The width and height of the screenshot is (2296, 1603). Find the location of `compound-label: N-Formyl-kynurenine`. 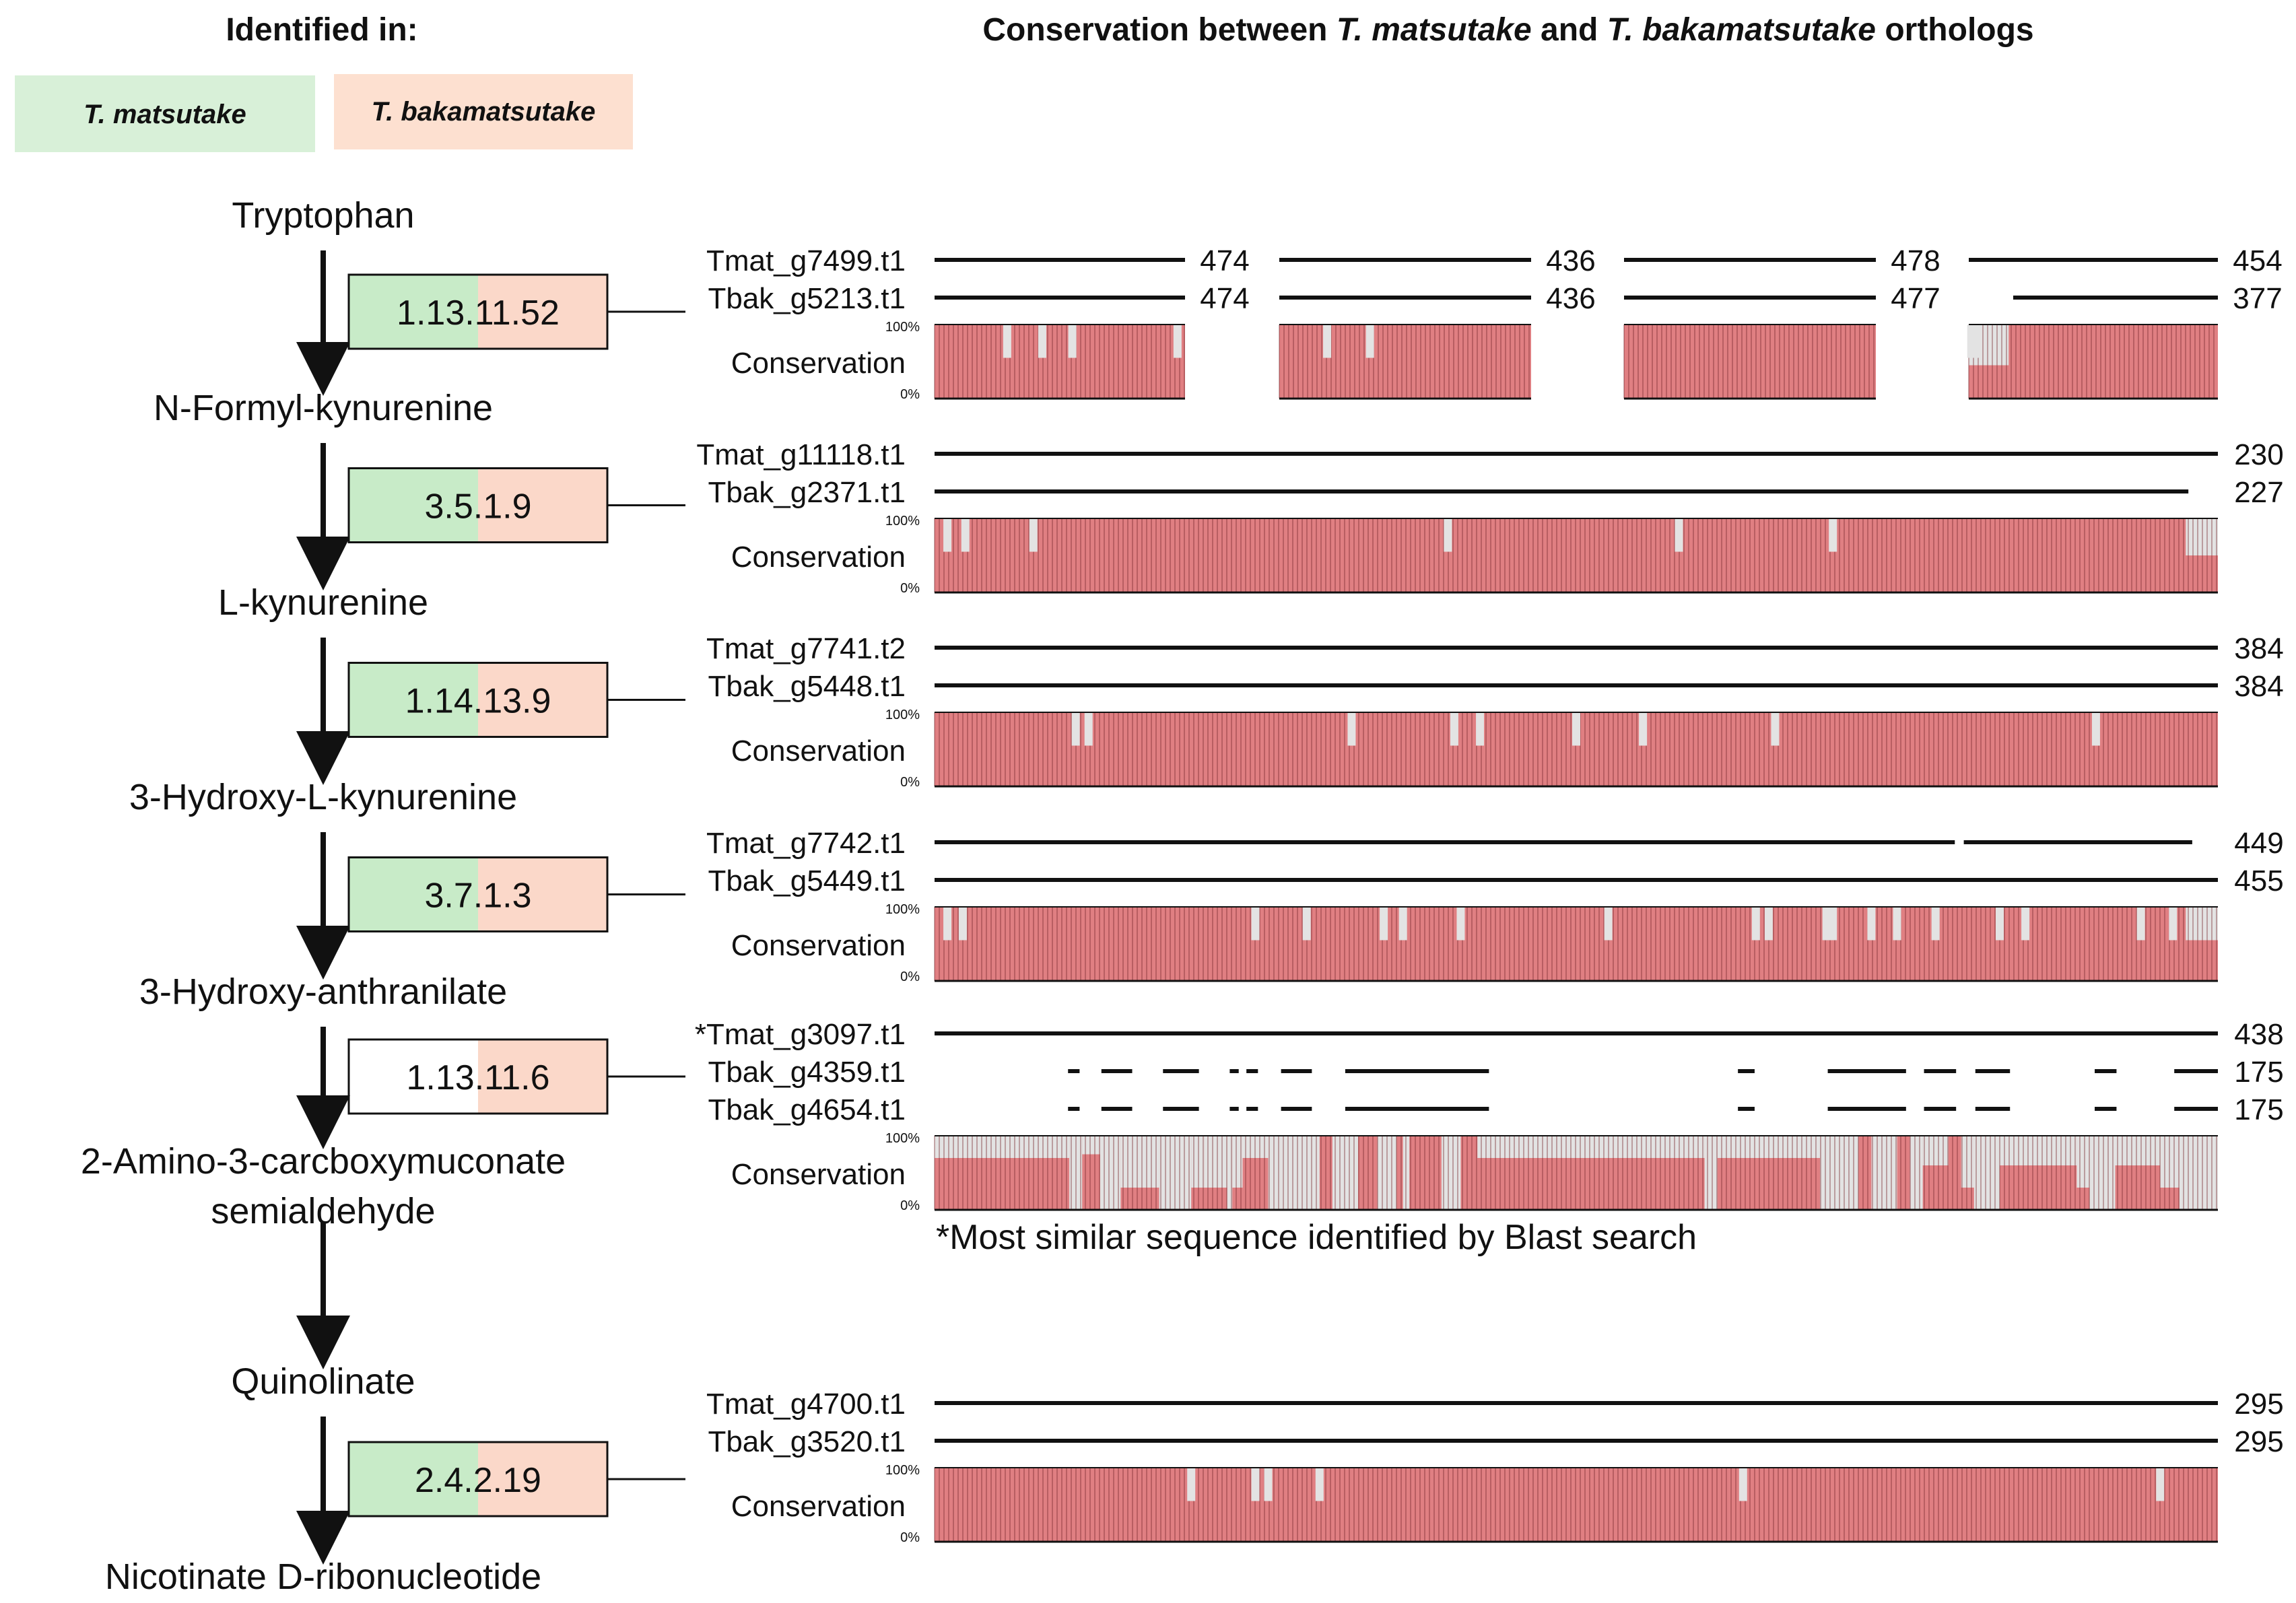

compound-label: N-Formyl-kynurenine is located at coordinates (323, 408).